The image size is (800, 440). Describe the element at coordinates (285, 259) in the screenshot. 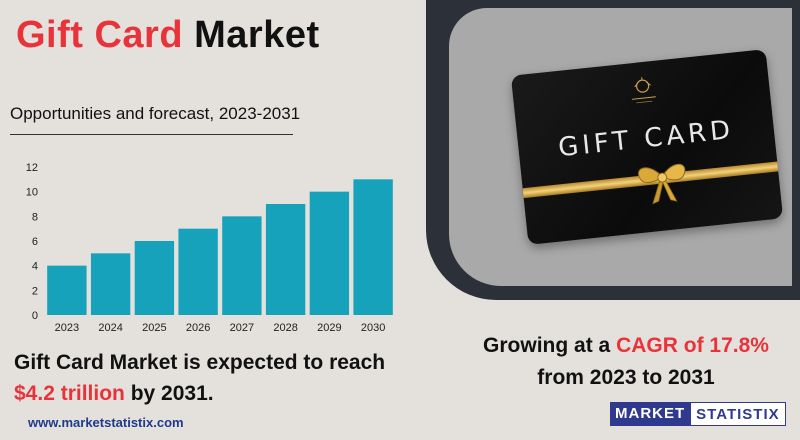

I see `bar-2028` at that location.